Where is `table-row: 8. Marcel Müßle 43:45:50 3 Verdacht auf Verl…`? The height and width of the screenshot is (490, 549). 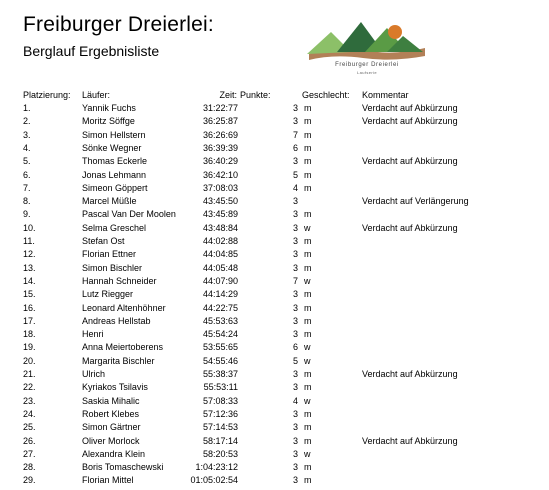 table-row: 8. Marcel Müßle 43:45:50 3 Verdacht auf Verl… is located at coordinates (274, 201).